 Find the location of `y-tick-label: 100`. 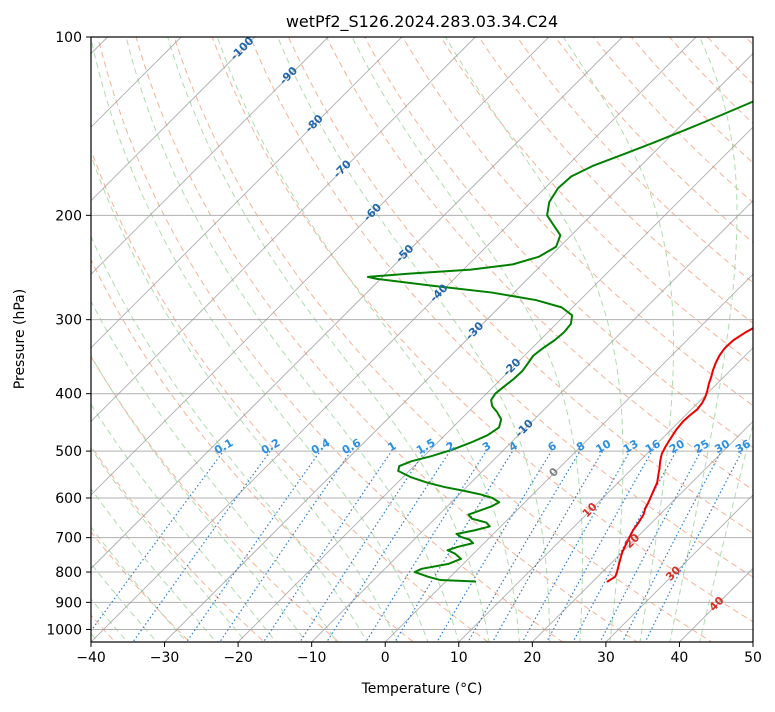

y-tick-label: 100 is located at coordinates (68, 38).